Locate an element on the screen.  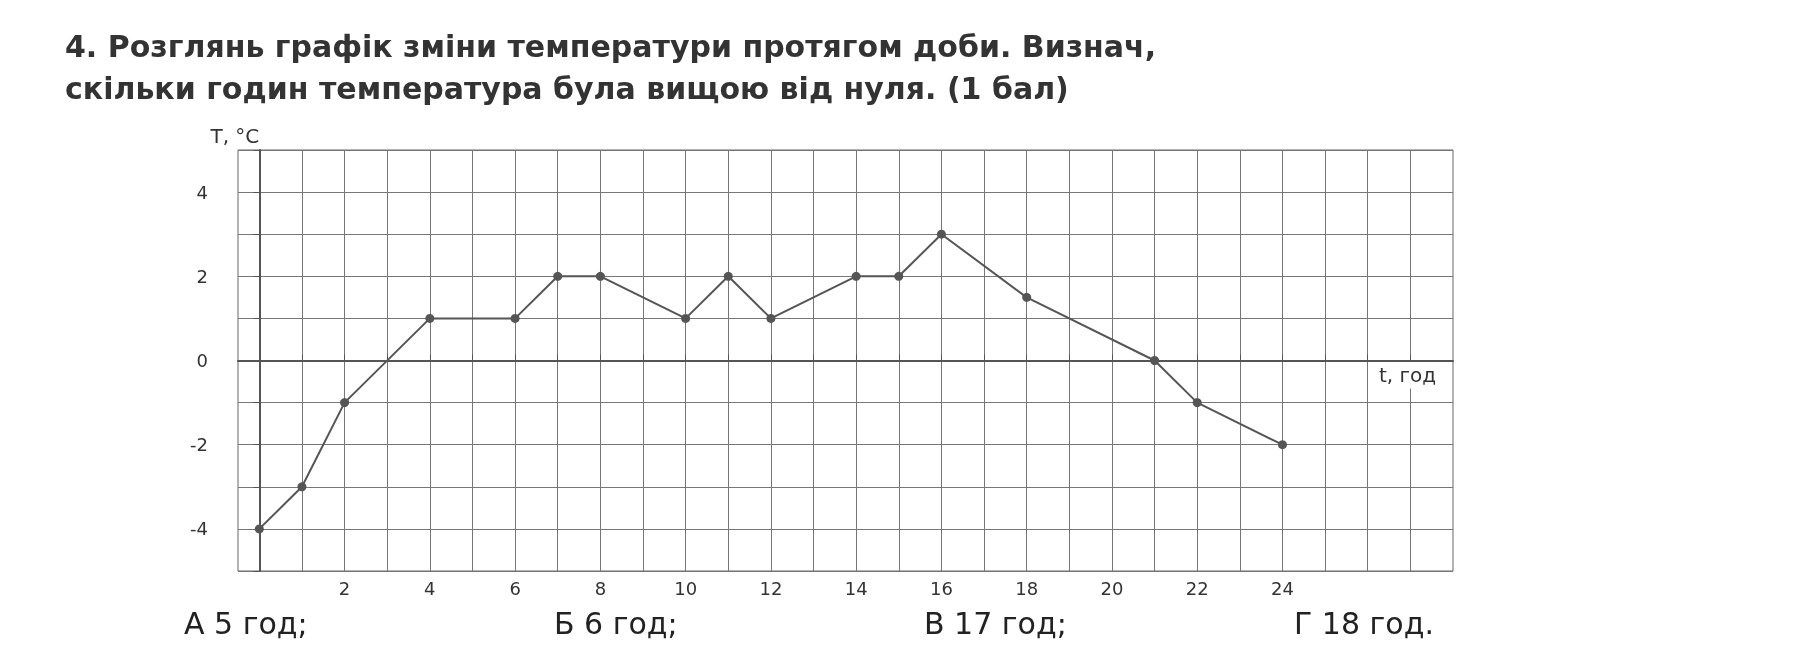
y-tick-label: -4 is located at coordinates (199, 529).